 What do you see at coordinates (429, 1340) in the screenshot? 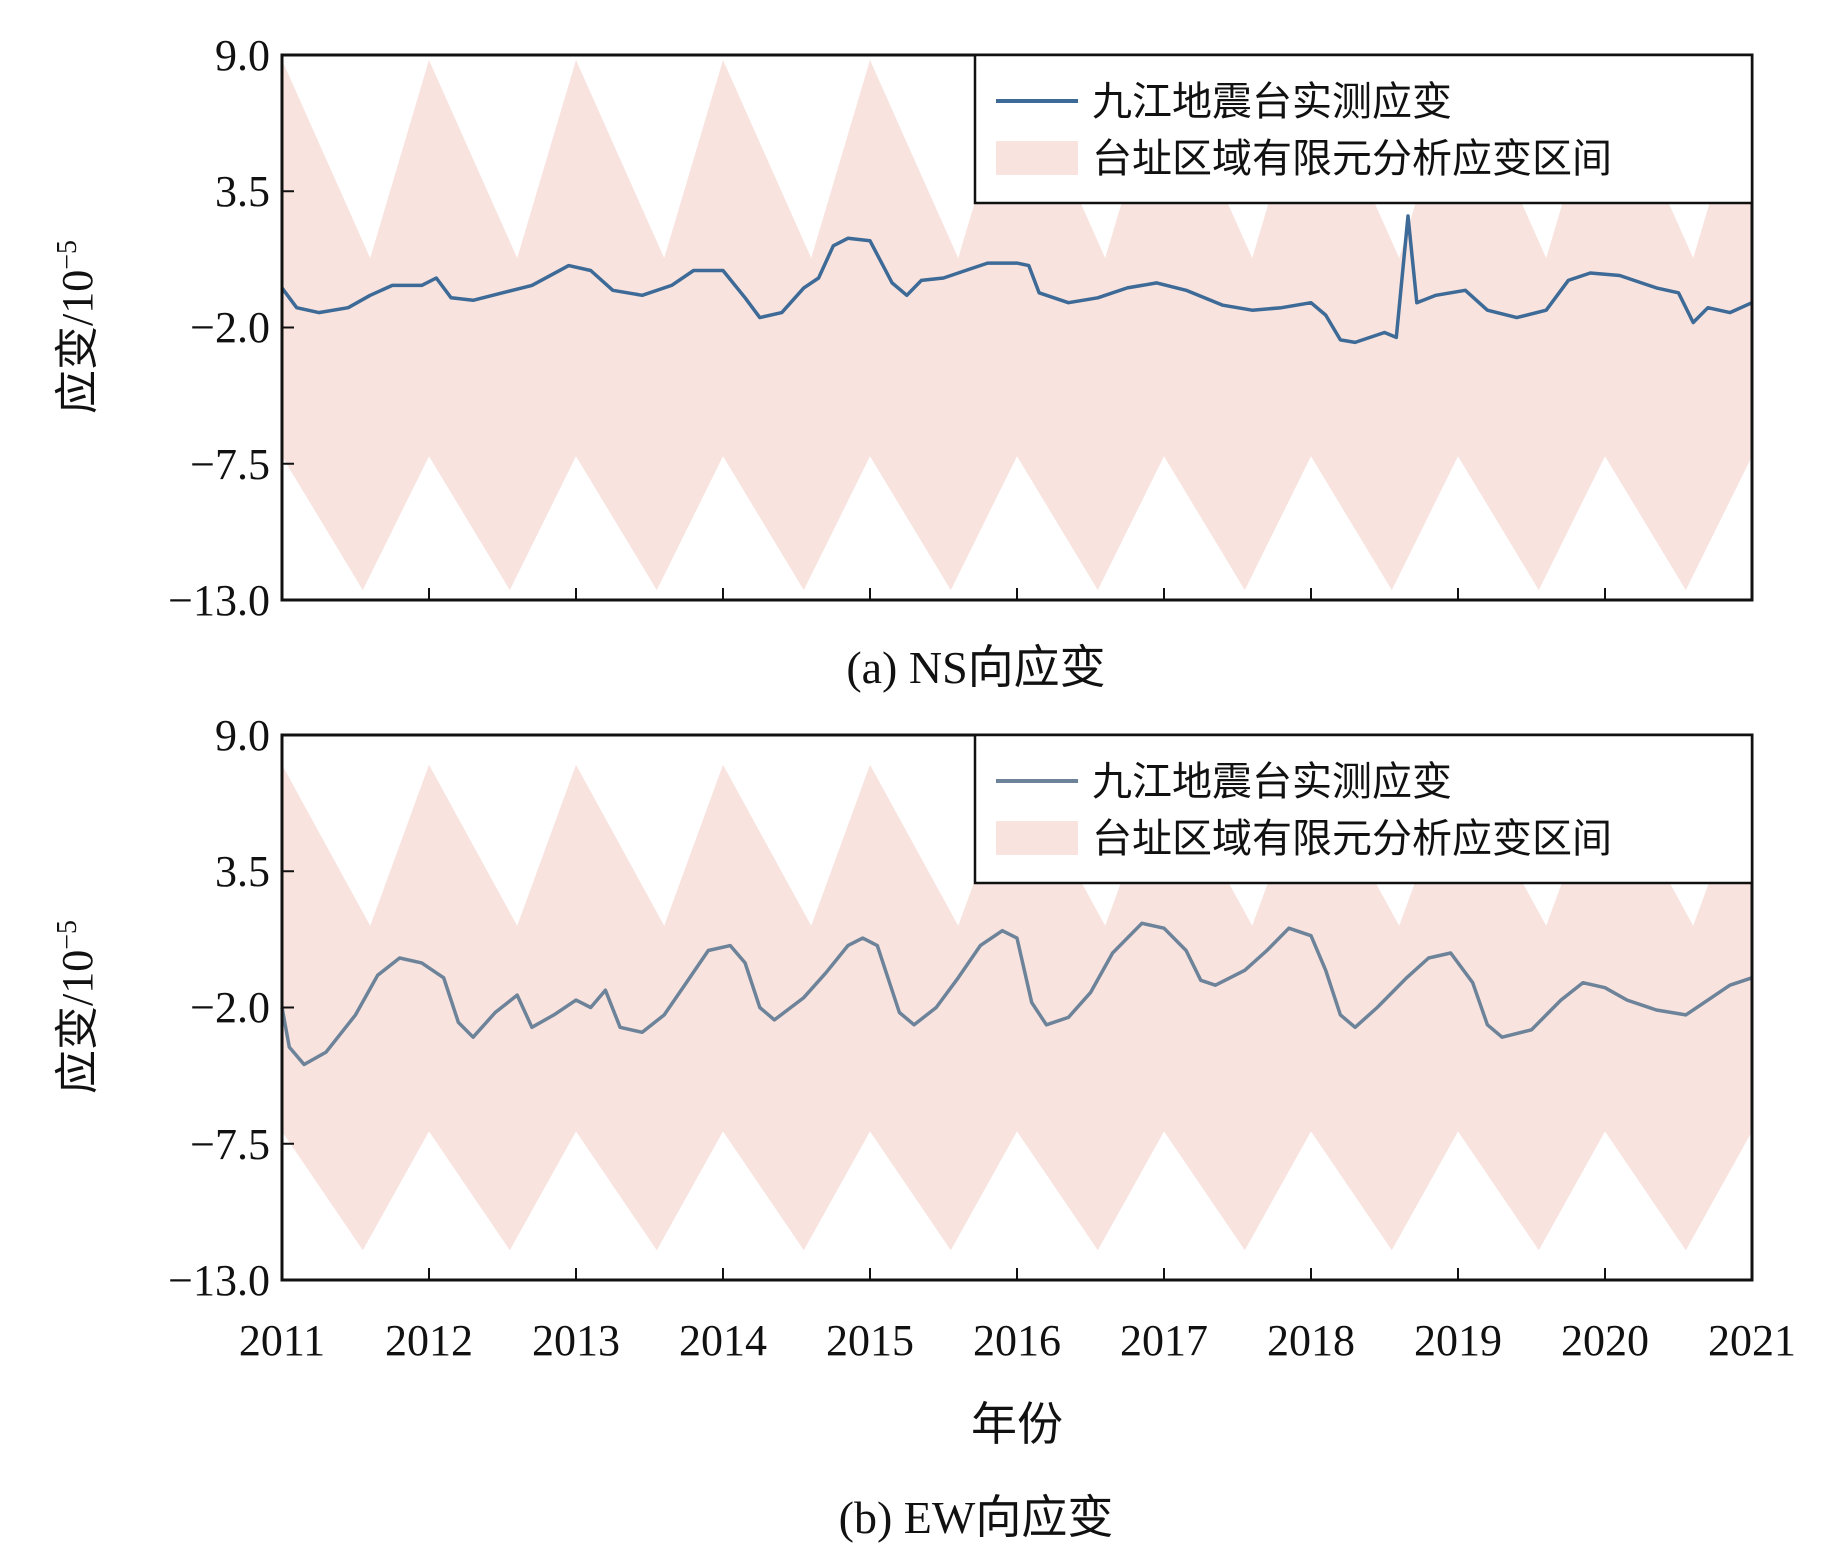
I see `x-tick-label: 2012` at bounding box center [429, 1340].